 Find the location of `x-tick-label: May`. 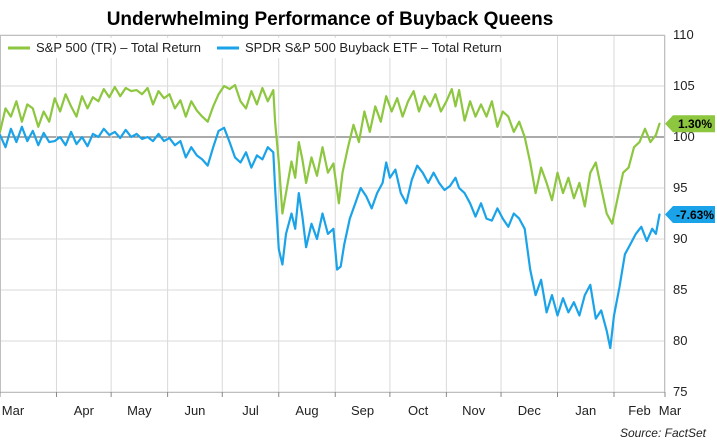

x-tick-label: May is located at coordinates (139, 410).